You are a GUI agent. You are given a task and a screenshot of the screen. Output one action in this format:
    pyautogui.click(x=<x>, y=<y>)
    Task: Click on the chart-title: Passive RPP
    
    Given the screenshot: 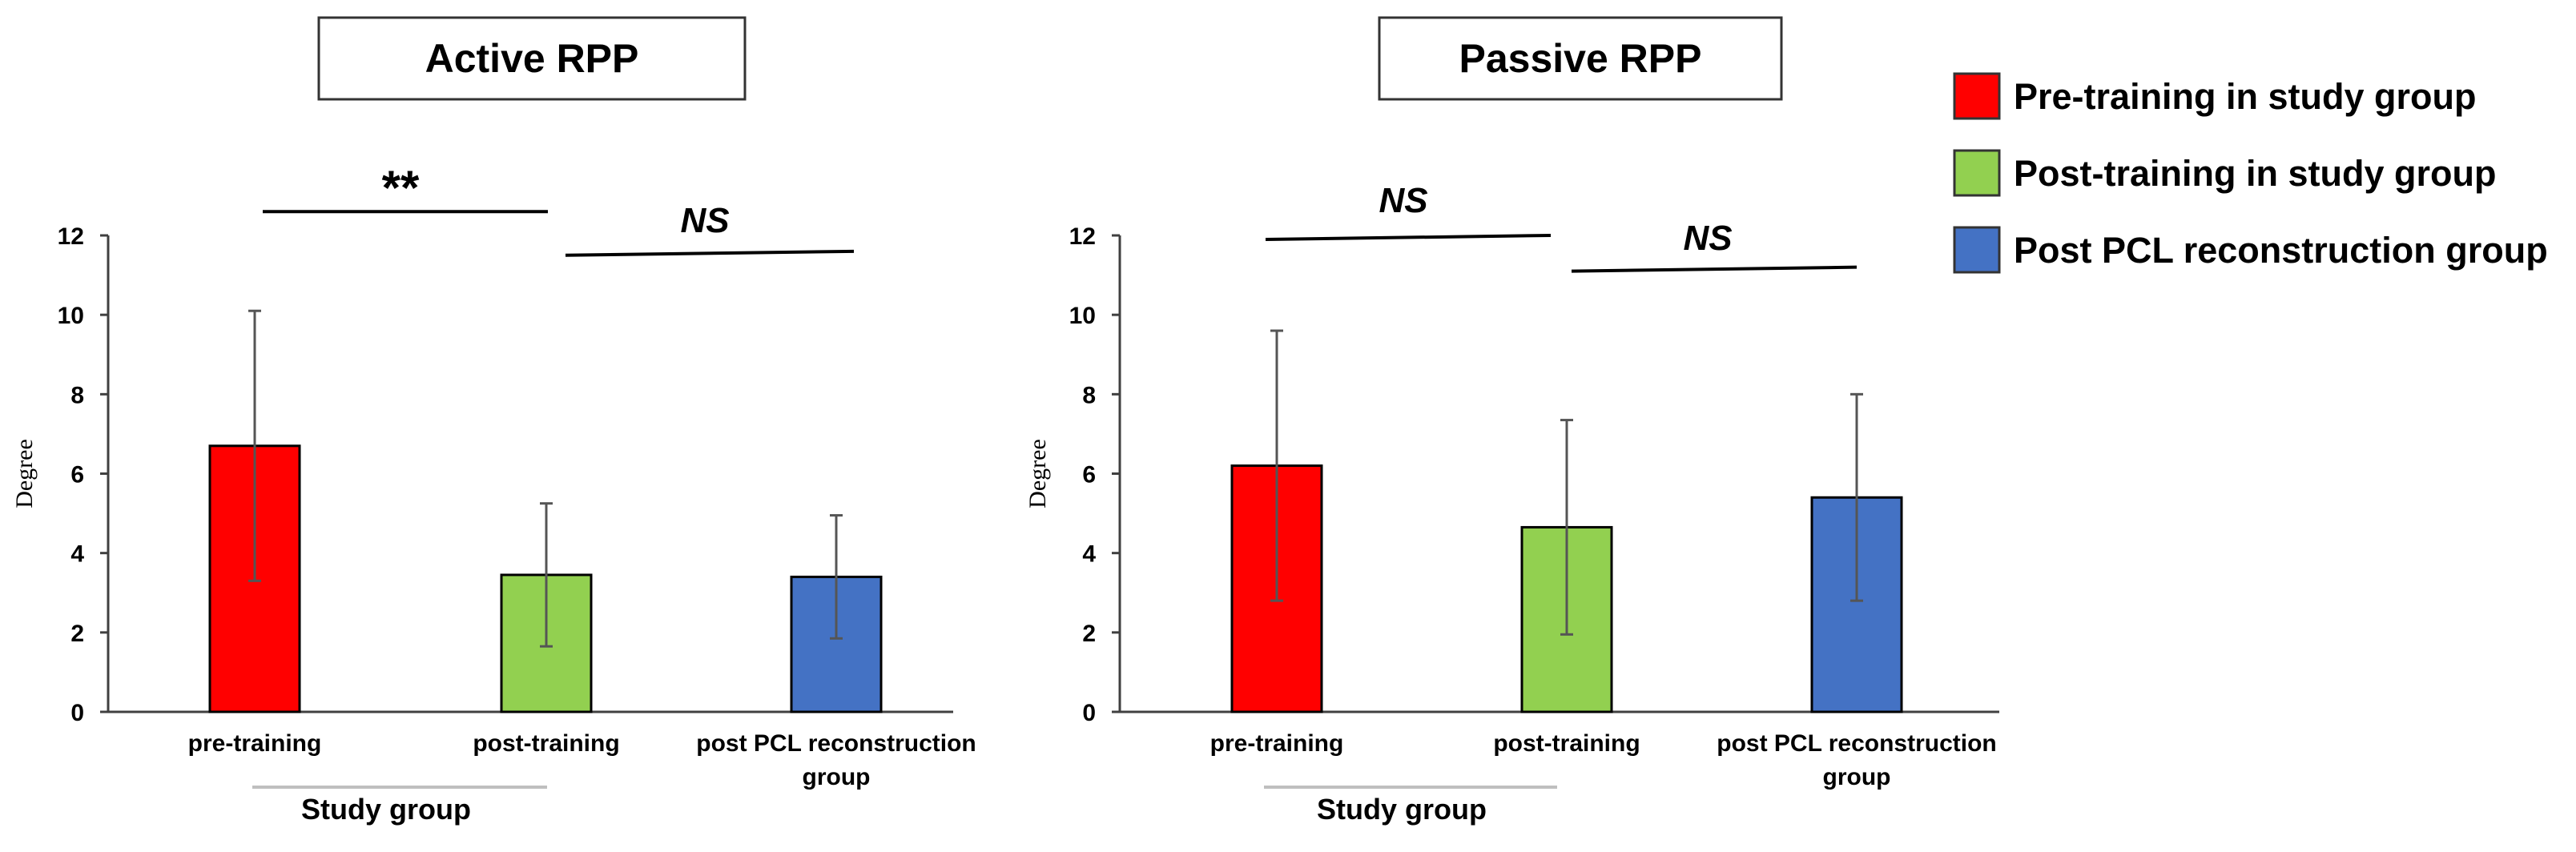 What is the action you would take?
    pyautogui.click(x=1581, y=59)
    